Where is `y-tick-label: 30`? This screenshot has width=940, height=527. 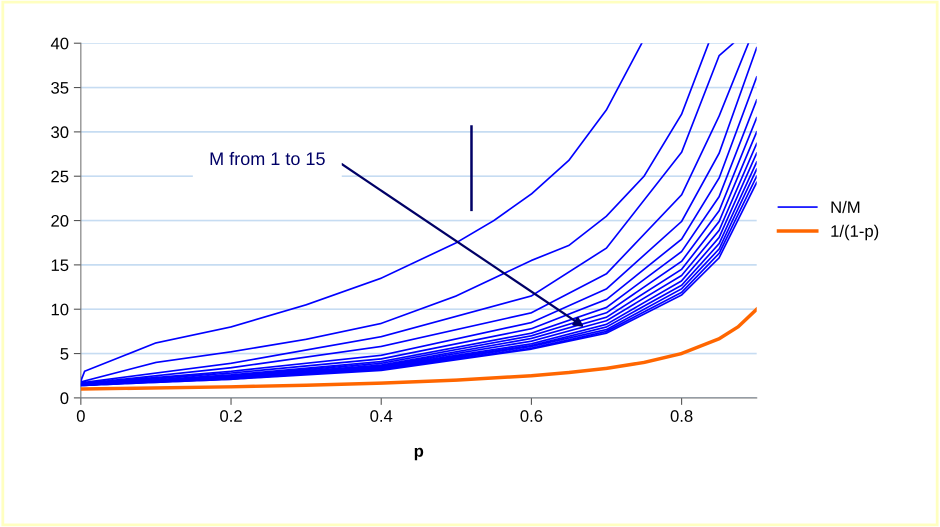
y-tick-label: 30 is located at coordinates (59, 132).